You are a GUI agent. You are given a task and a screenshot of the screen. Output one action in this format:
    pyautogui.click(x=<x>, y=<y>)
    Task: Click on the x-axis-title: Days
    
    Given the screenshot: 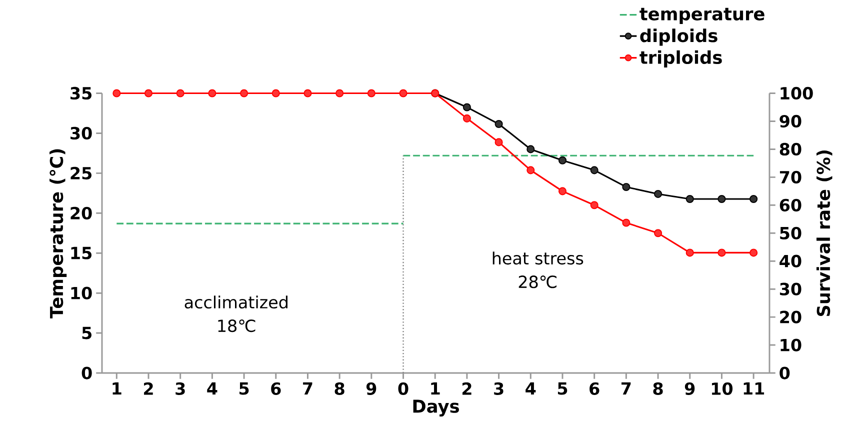 What is the action you would take?
    pyautogui.click(x=436, y=408)
    